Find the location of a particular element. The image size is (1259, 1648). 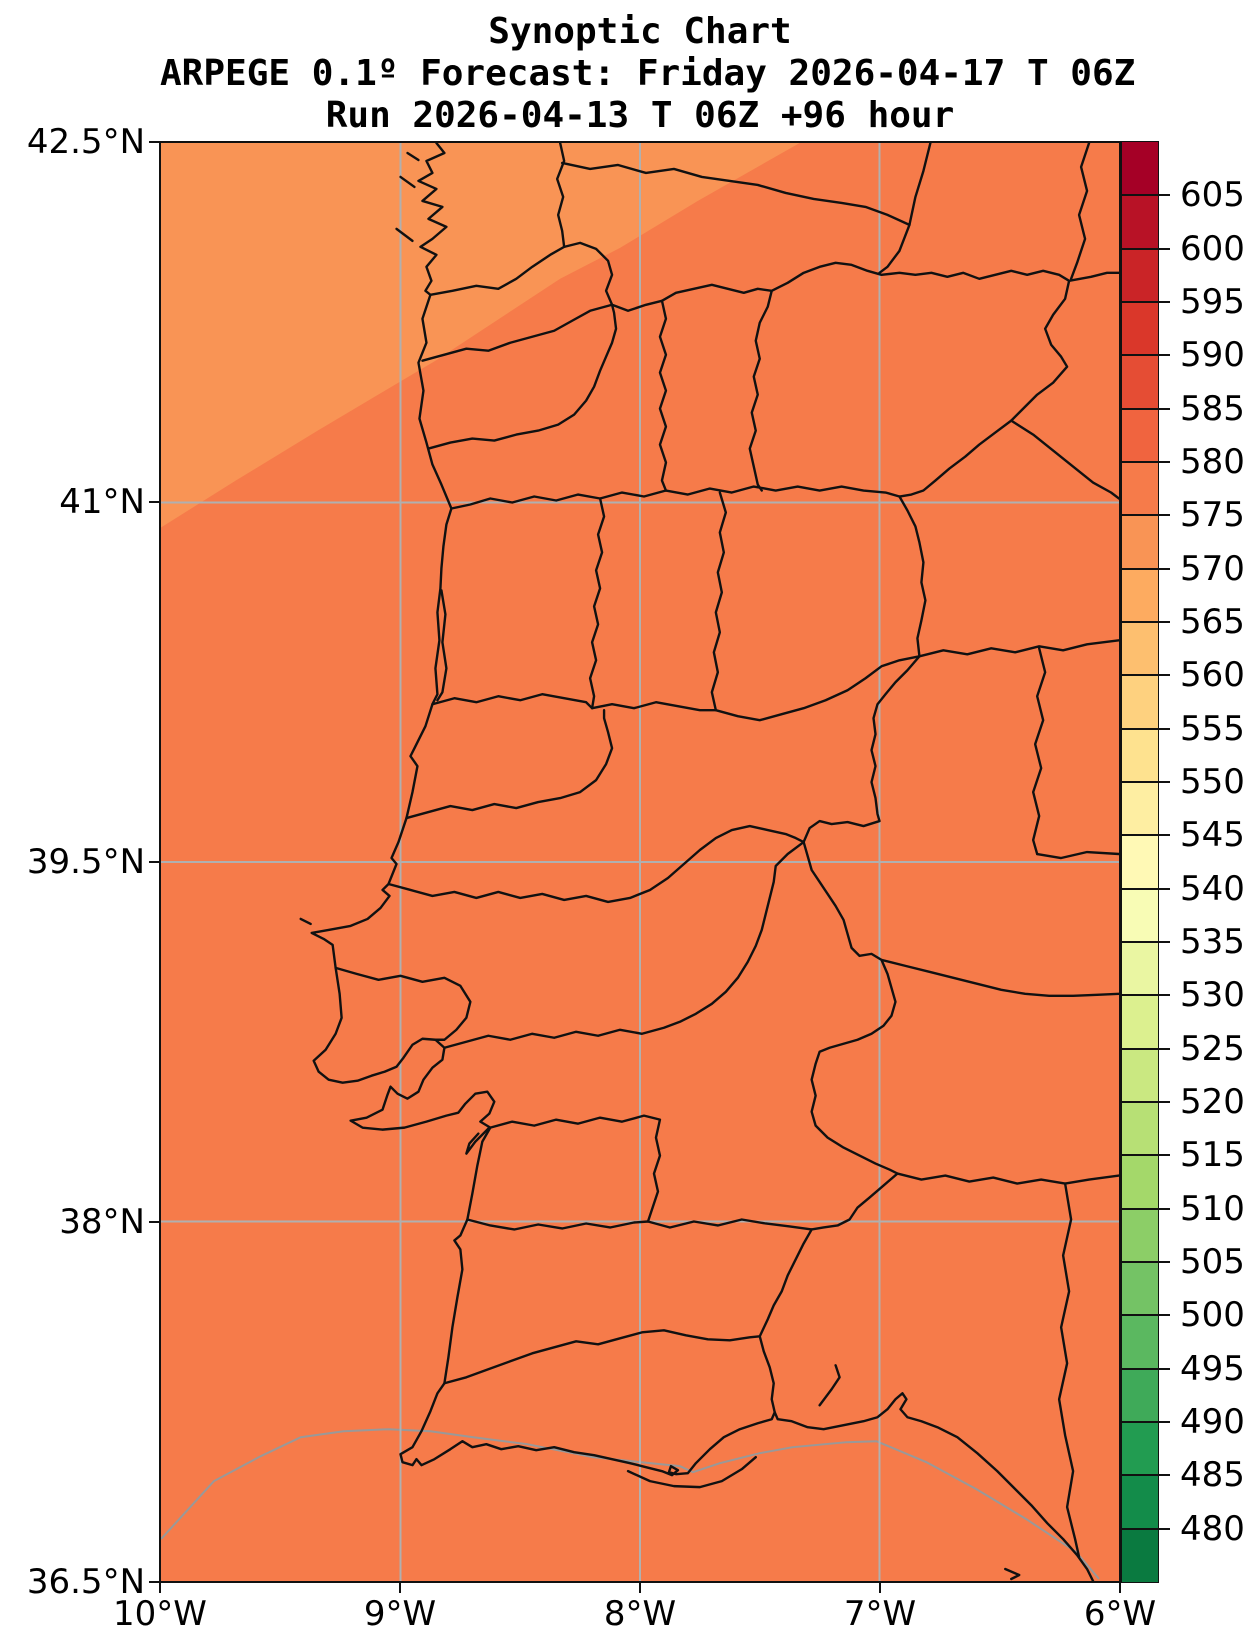

viana-braga-line is located at coordinates (517, 332).